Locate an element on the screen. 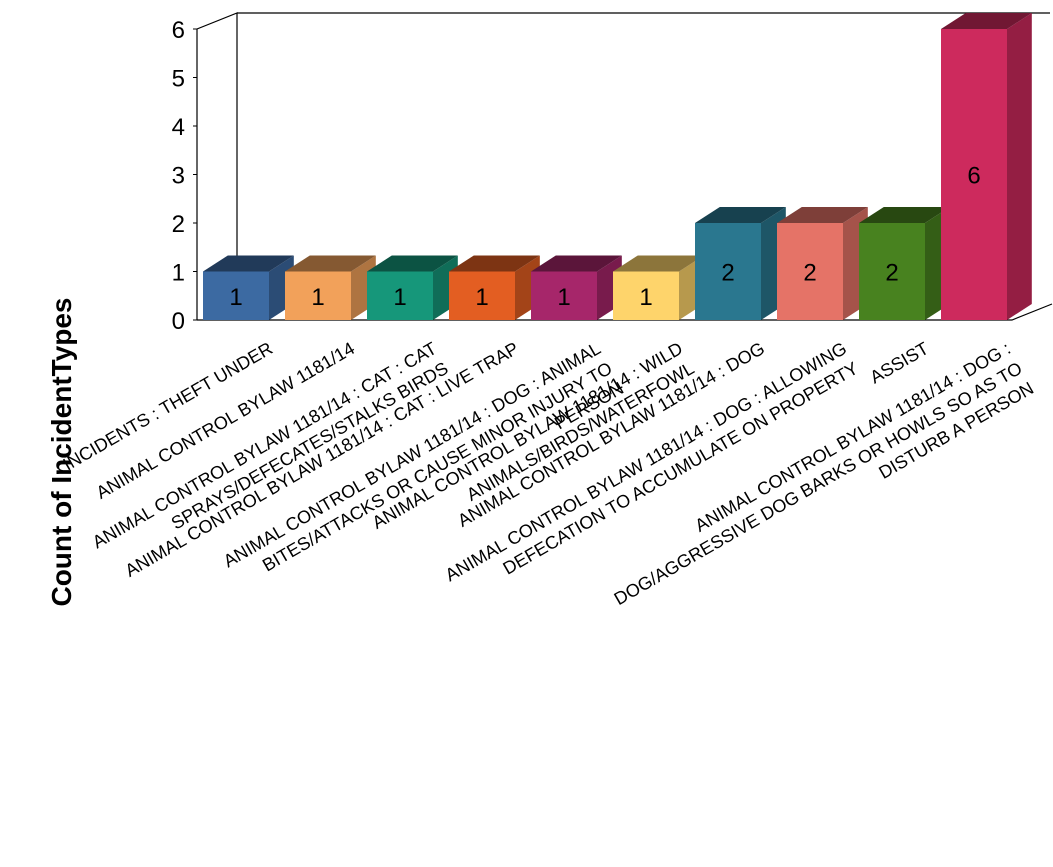  x-tick-label: ASSIST is located at coordinates (899, 362).